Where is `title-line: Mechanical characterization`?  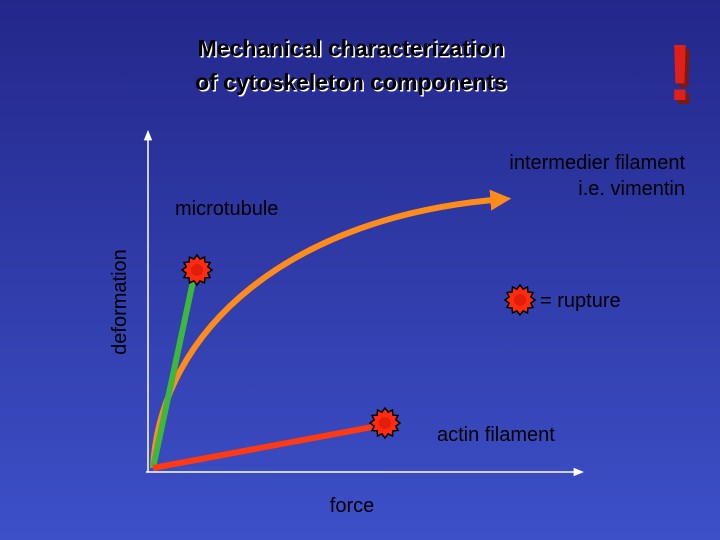 title-line: Mechanical characterization is located at coordinates (351, 48).